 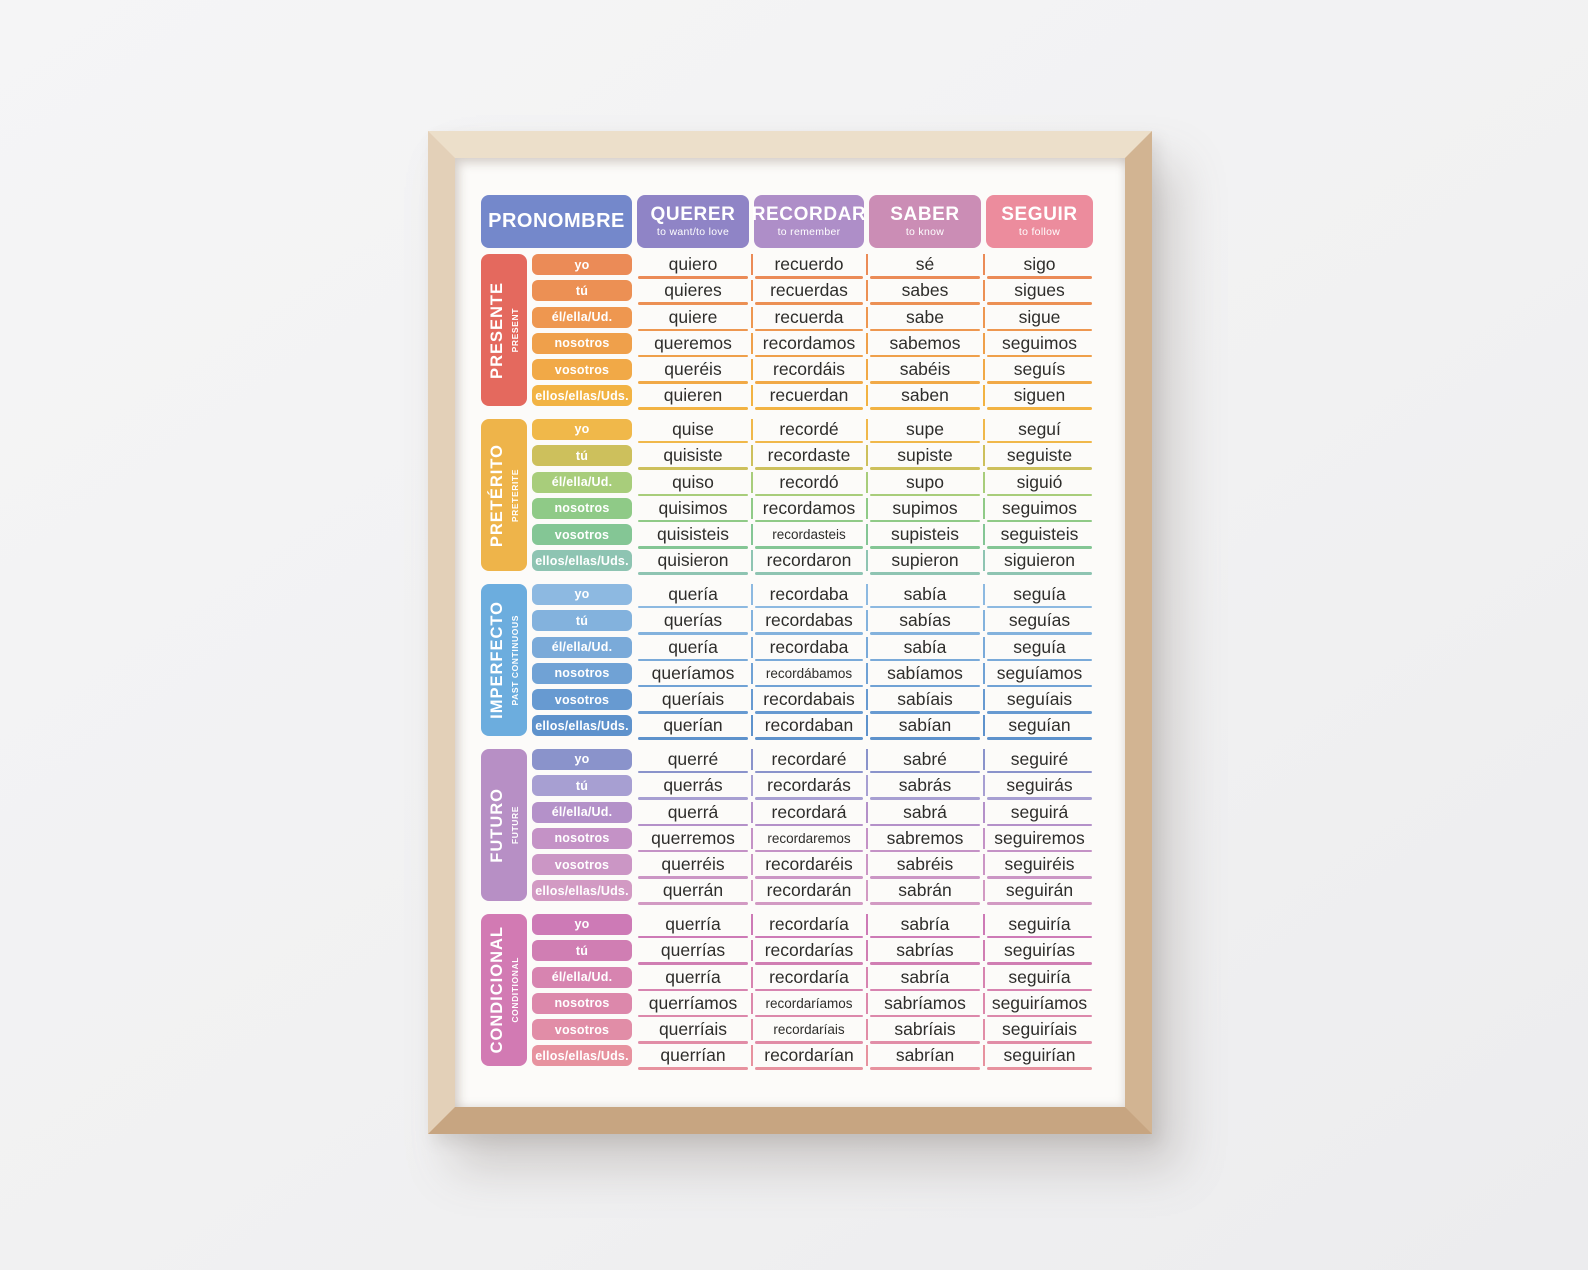 I want to click on conjugation-cell: sabrías, so click(x=923, y=952).